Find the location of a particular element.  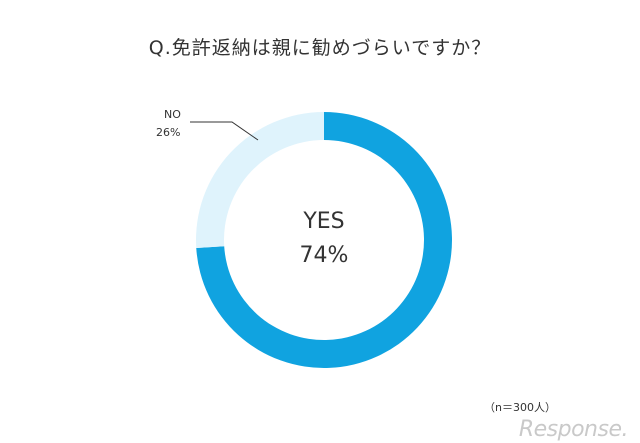

donut-slice-no is located at coordinates (260, 180).